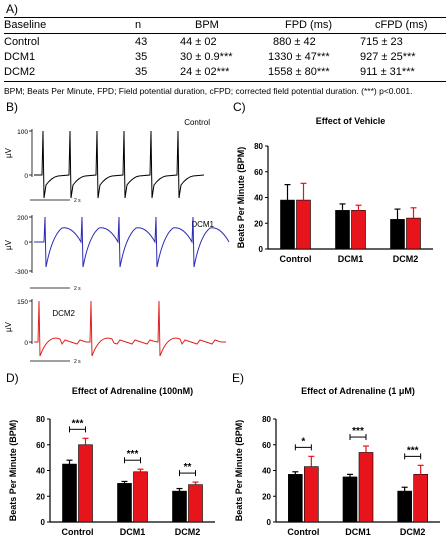 Image resolution: width=448 pixels, height=550 pixels. What do you see at coordinates (224, 43) in the screenshot?
I see `table-row: Control 43 44 ± 02 880 ± 42 715 ± 23` at bounding box center [224, 43].